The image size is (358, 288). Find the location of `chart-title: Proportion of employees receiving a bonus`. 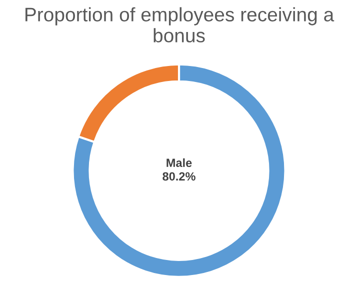

chart-title: Proportion of employees receiving a bonus is located at coordinates (180, 24).